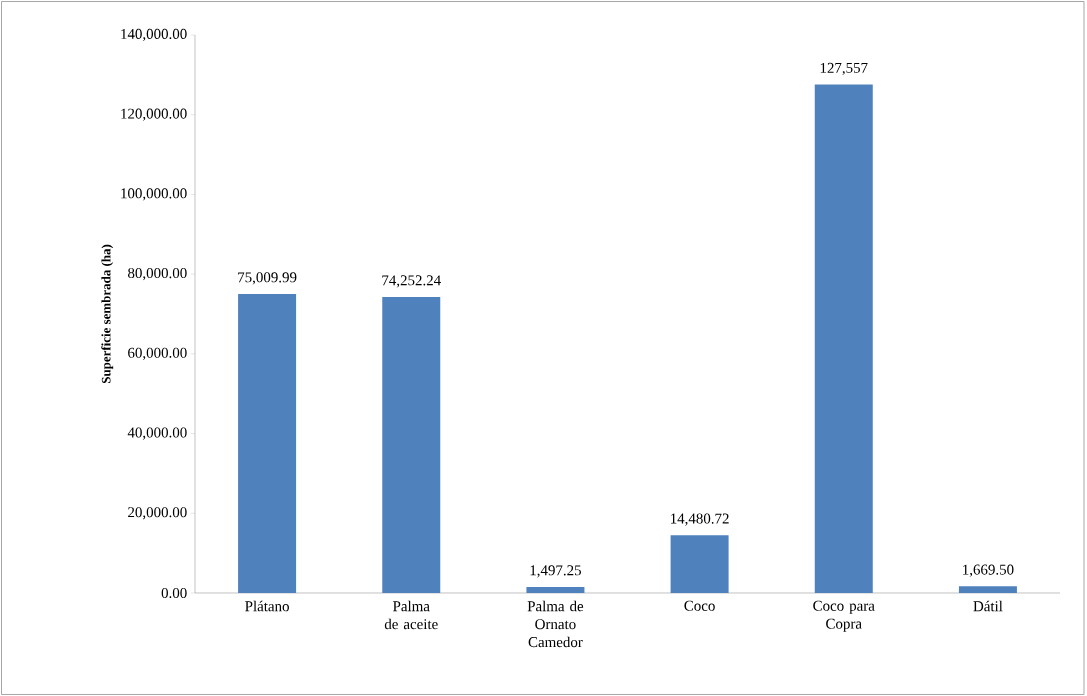  What do you see at coordinates (988, 606) in the screenshot?
I see `x-tick-label: Dátil` at bounding box center [988, 606].